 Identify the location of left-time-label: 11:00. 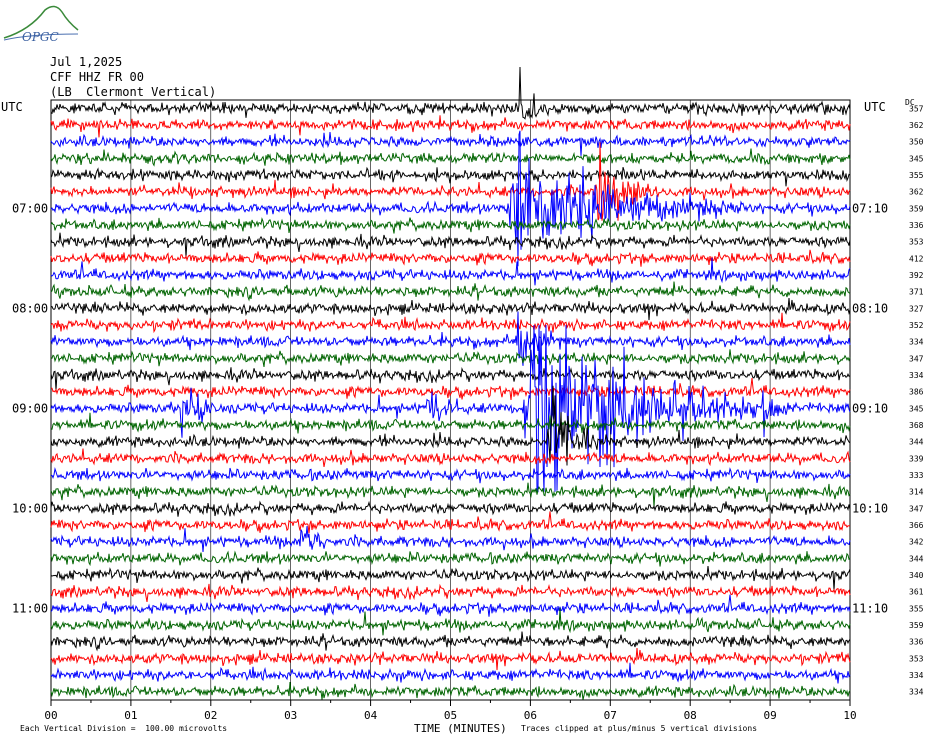
(30, 608).